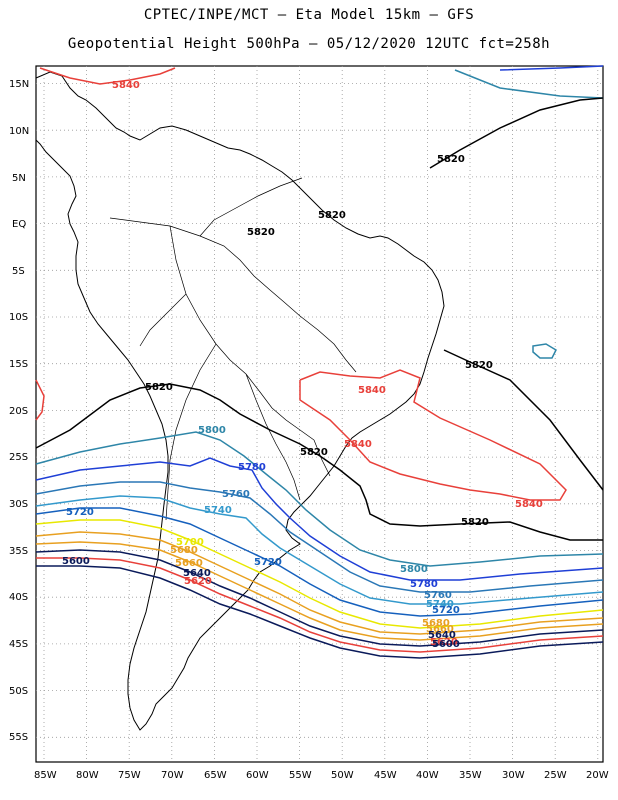 The height and width of the screenshot is (800, 618). What do you see at coordinates (433, 435) in the screenshot?
I see `contour-5840-south` at bounding box center [433, 435].